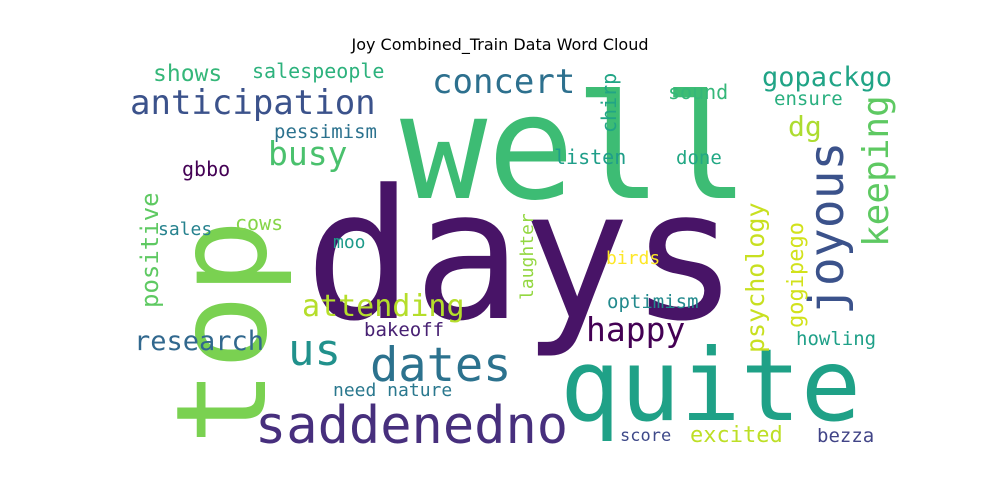 The image size is (1000, 500). What do you see at coordinates (736, 435) in the screenshot?
I see `word-excited: excited` at bounding box center [736, 435].